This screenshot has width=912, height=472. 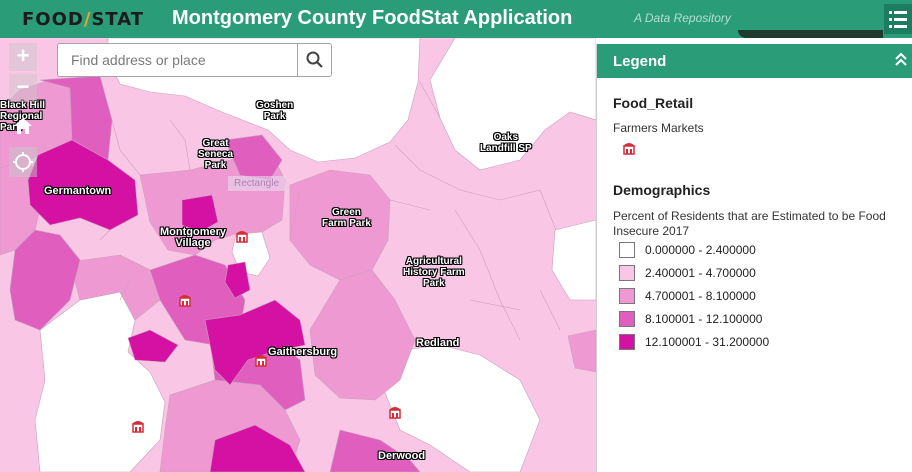 What do you see at coordinates (257, 448) in the screenshot?
I see `region-south-darkest` at bounding box center [257, 448].